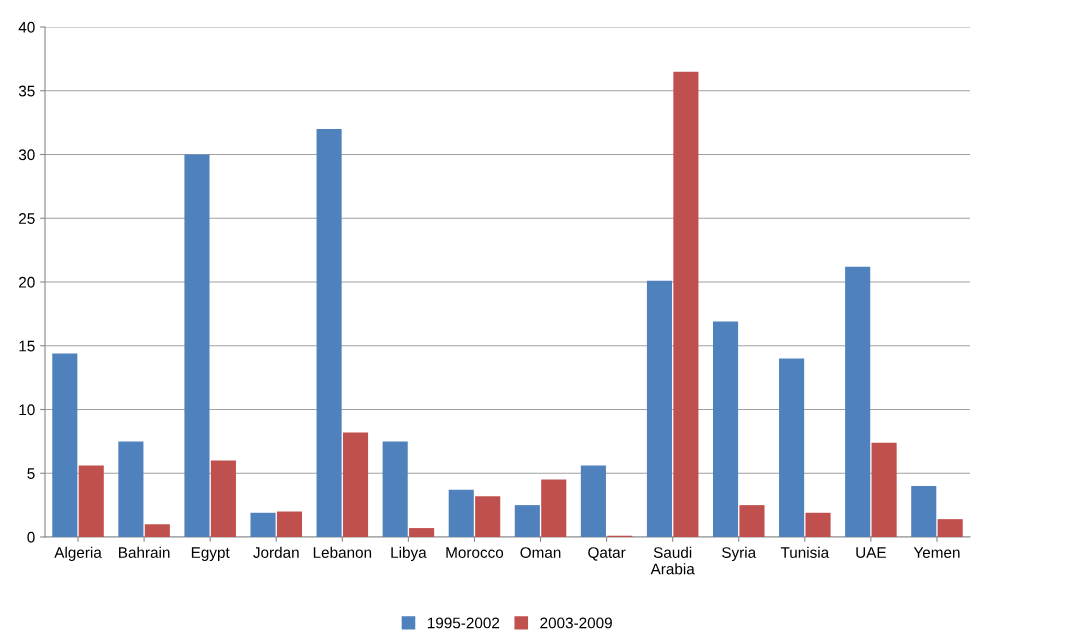  Describe the element at coordinates (78, 553) in the screenshot. I see `x-tick-label: Algeria` at that location.